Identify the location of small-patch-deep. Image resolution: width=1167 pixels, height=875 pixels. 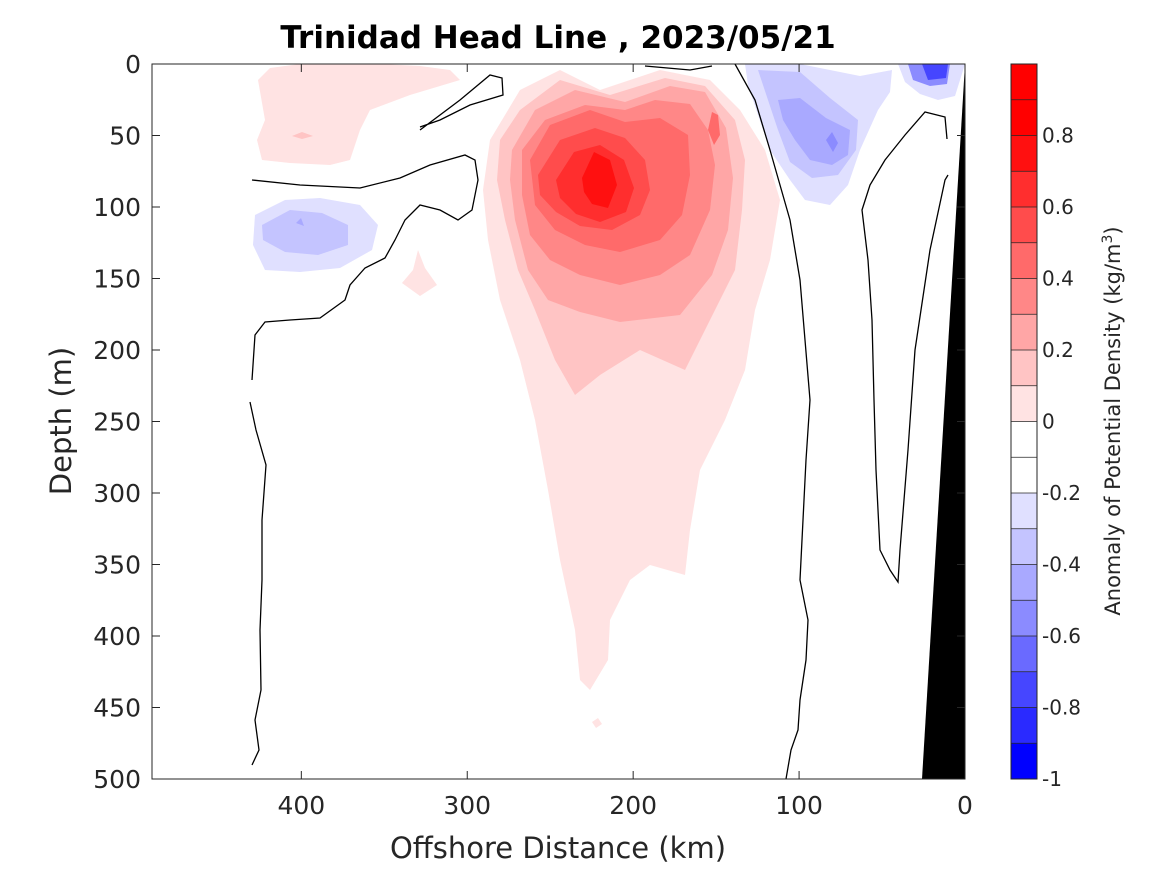
(597, 723).